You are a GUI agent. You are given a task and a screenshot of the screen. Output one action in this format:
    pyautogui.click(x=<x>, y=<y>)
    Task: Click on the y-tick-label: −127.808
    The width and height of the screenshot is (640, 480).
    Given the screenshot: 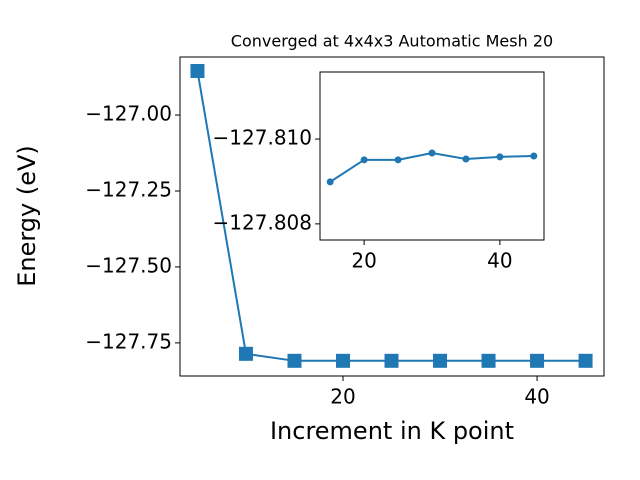 What is the action you would take?
    pyautogui.click(x=262, y=222)
    